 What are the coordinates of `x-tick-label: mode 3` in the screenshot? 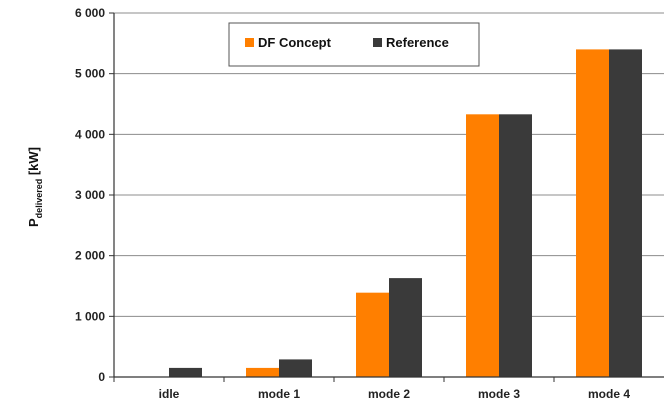 It's located at (499, 394).